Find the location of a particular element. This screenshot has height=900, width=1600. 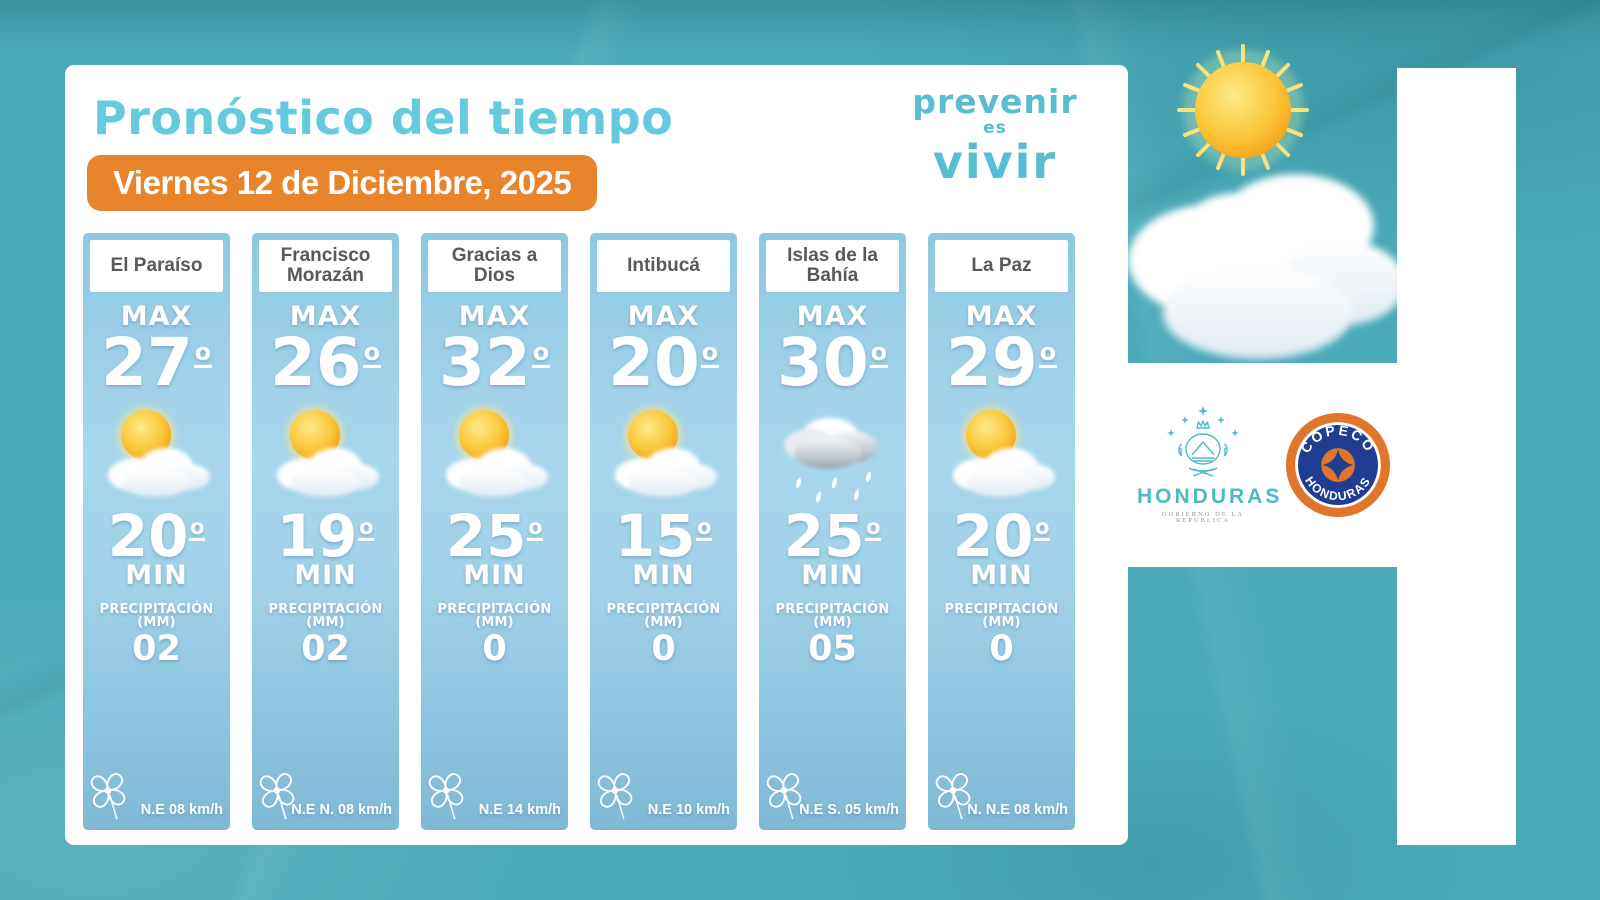

honduras-logo-subtitle: GOBIERNO DE LA REPÚBLICA is located at coordinates (1203, 517).